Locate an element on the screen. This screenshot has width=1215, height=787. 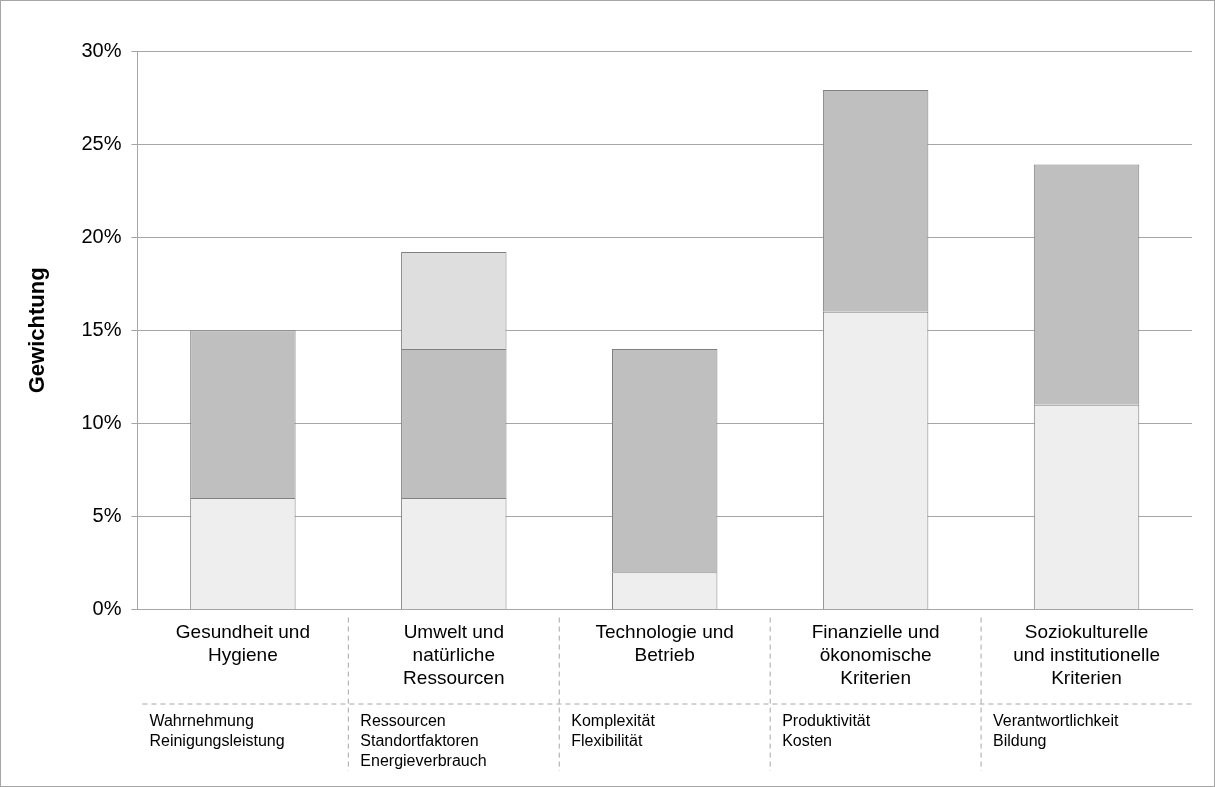
x-tick-label: Umwelt und natürliche Ressourcen is located at coordinates (454, 654).